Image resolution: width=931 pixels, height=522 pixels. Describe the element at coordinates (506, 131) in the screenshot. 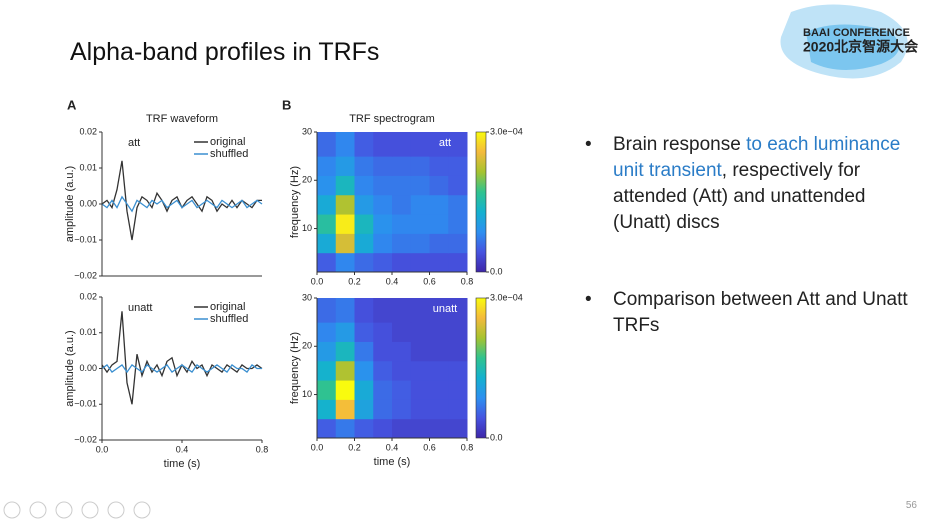

I see `colorbar-tick-label: 3.0e−04` at that location.